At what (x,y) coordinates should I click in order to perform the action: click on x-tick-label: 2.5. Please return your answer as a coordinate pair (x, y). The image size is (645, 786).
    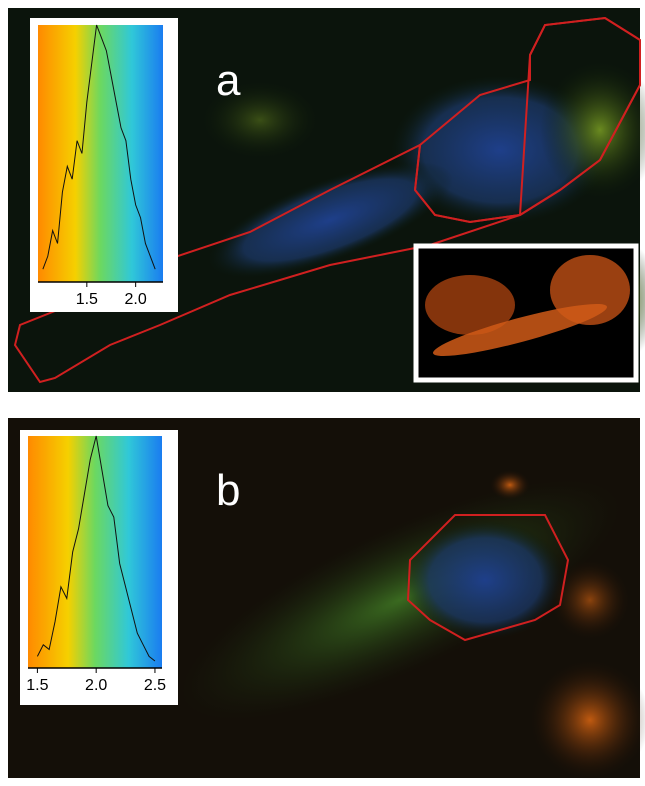
    Looking at the image, I should click on (155, 685).